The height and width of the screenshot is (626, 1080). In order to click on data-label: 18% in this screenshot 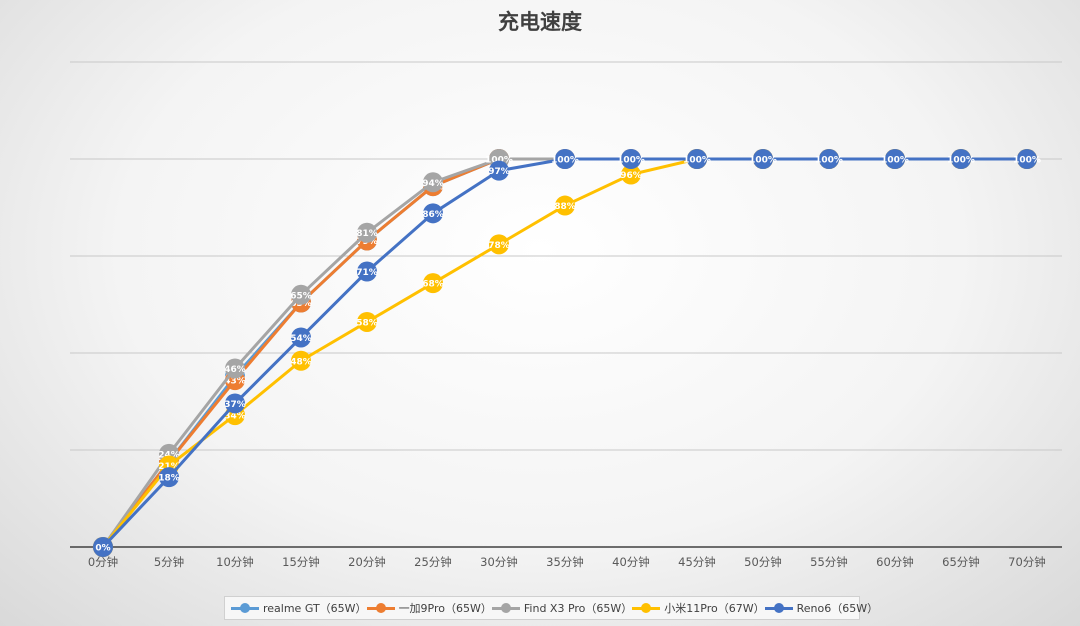, I will do `click(169, 479)`.